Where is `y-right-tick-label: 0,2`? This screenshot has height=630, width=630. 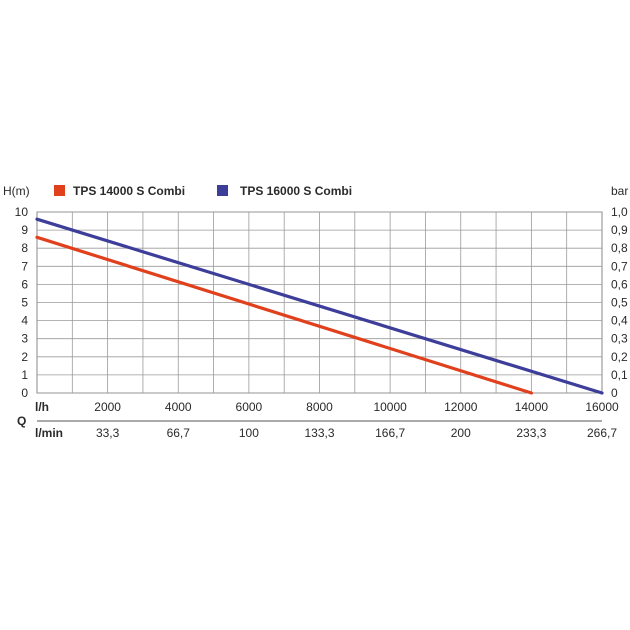
y-right-tick-label: 0,2 is located at coordinates (619, 357).